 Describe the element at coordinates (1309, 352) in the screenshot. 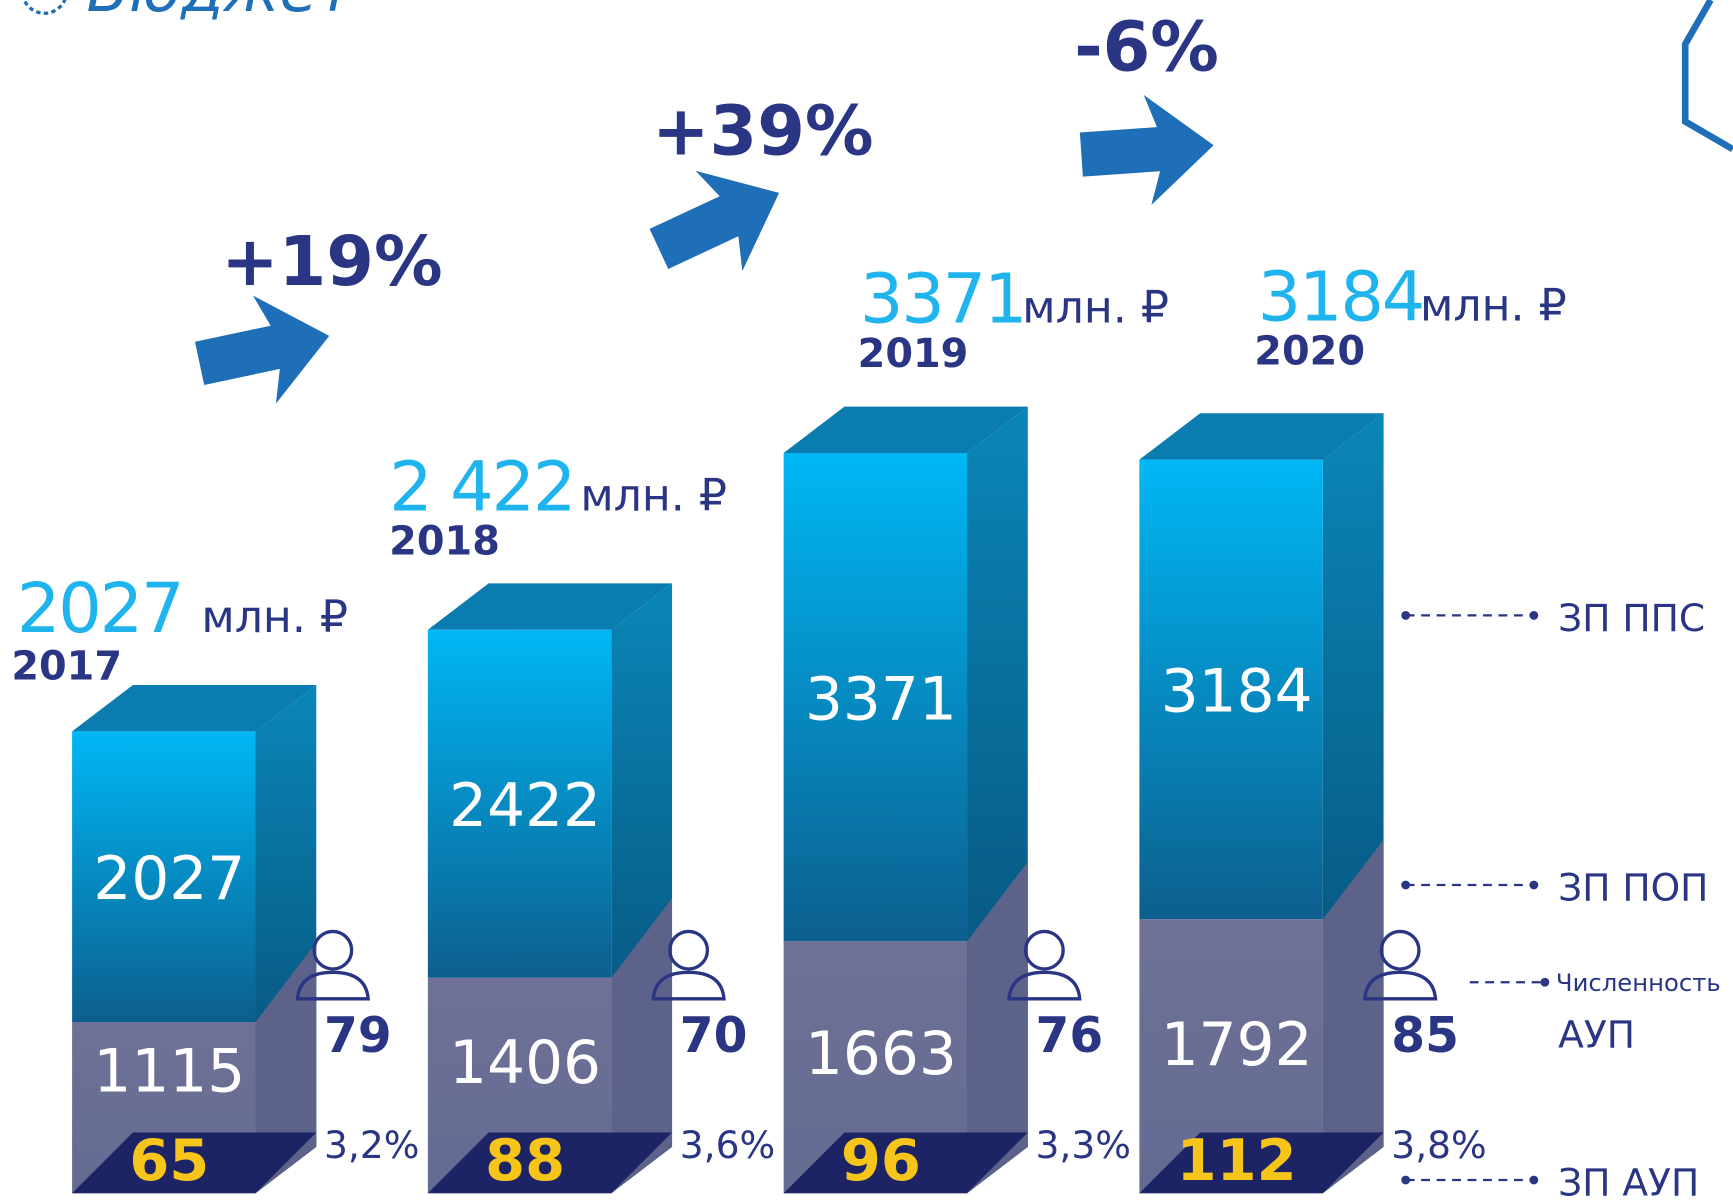

I see `year: 2020` at that location.